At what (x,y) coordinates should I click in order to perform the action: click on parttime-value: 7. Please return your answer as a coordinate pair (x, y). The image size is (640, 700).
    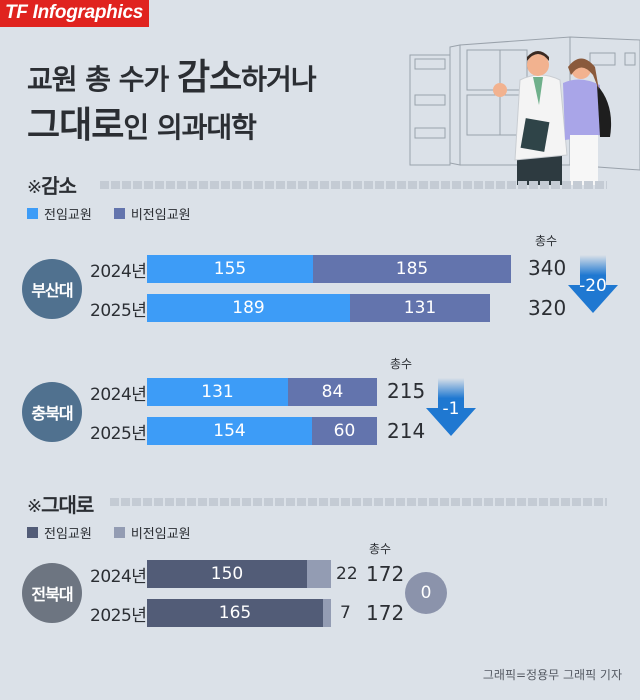
    Looking at the image, I should click on (345, 613).